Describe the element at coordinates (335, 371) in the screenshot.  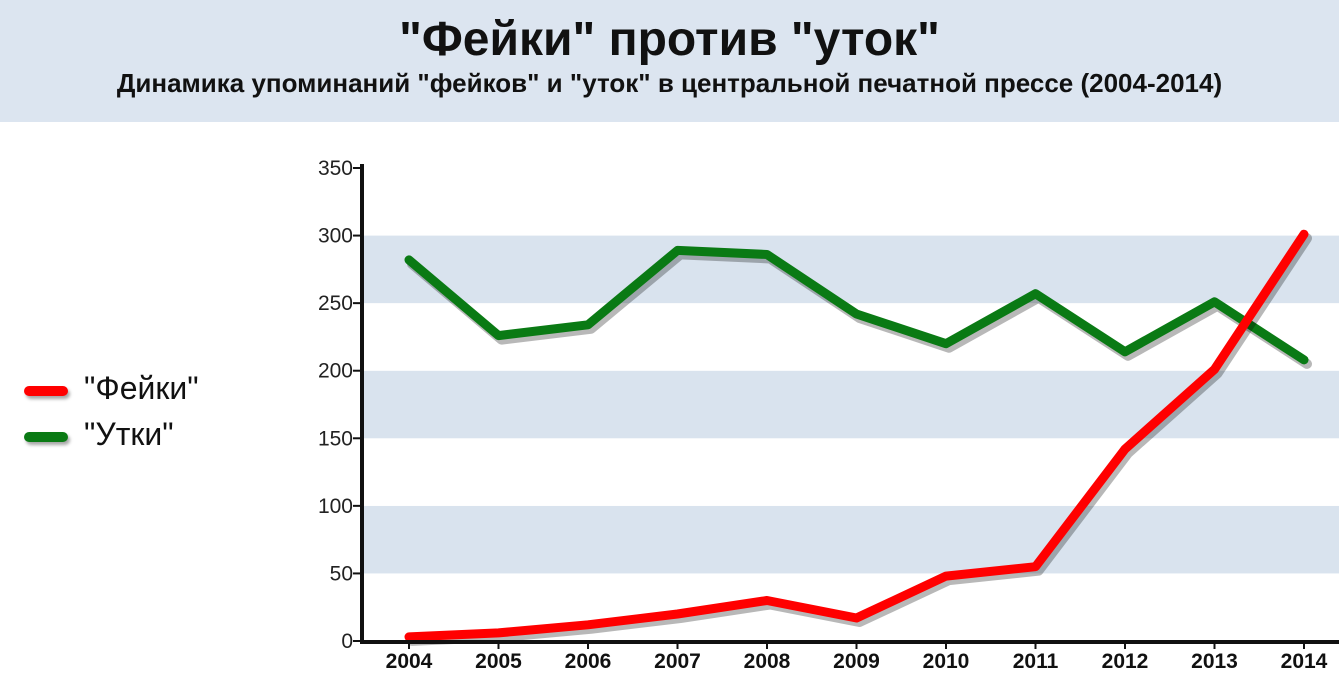
I see `y-tick-label: 200` at that location.